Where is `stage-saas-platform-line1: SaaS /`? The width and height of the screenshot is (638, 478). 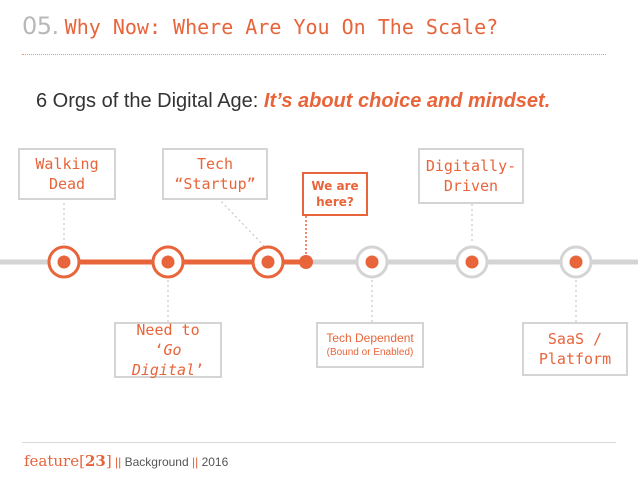
stage-saas-platform-line1: SaaS / is located at coordinates (575, 339).